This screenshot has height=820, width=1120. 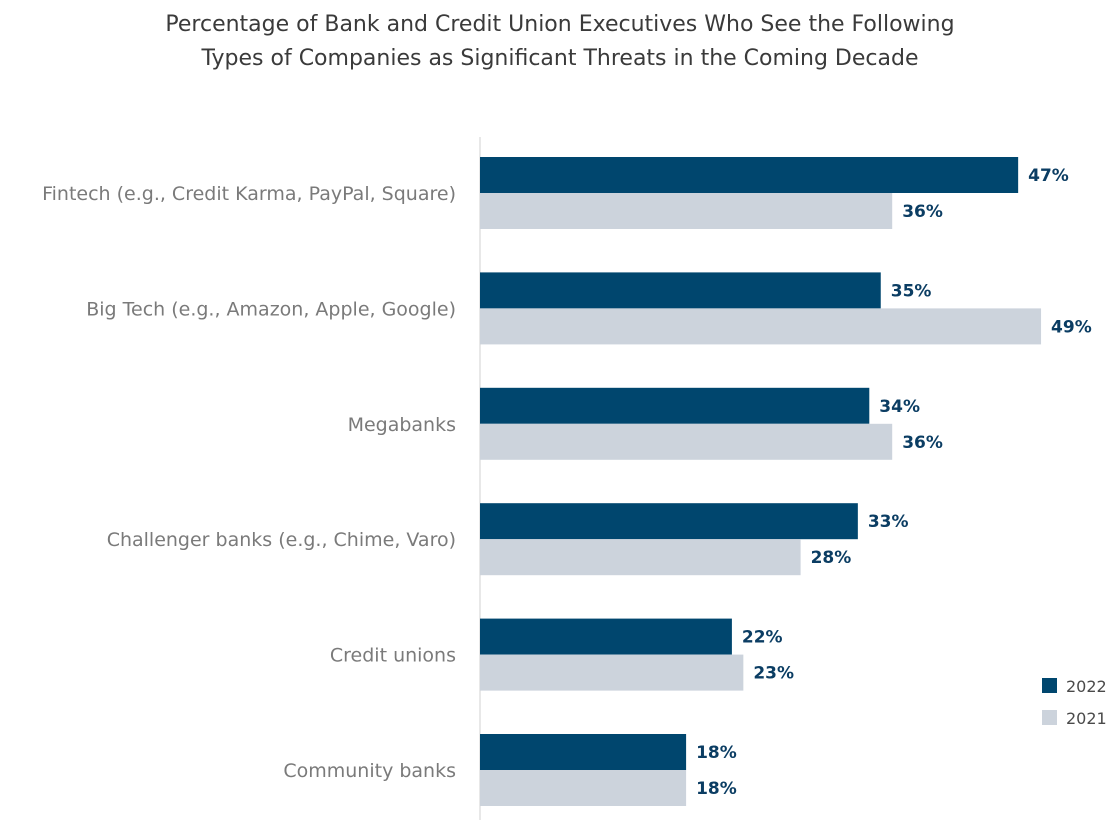 I want to click on category-label: Credit unions, so click(x=393, y=656).